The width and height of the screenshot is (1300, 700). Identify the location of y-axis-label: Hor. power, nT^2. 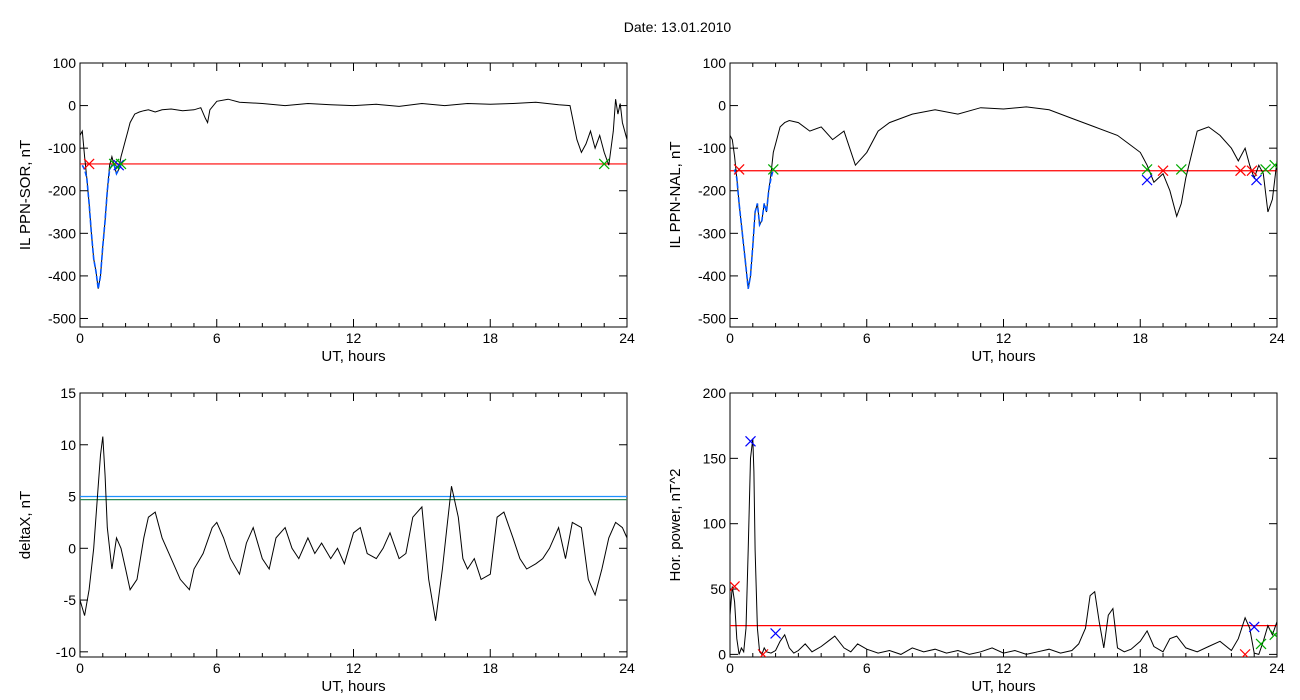
(675, 525).